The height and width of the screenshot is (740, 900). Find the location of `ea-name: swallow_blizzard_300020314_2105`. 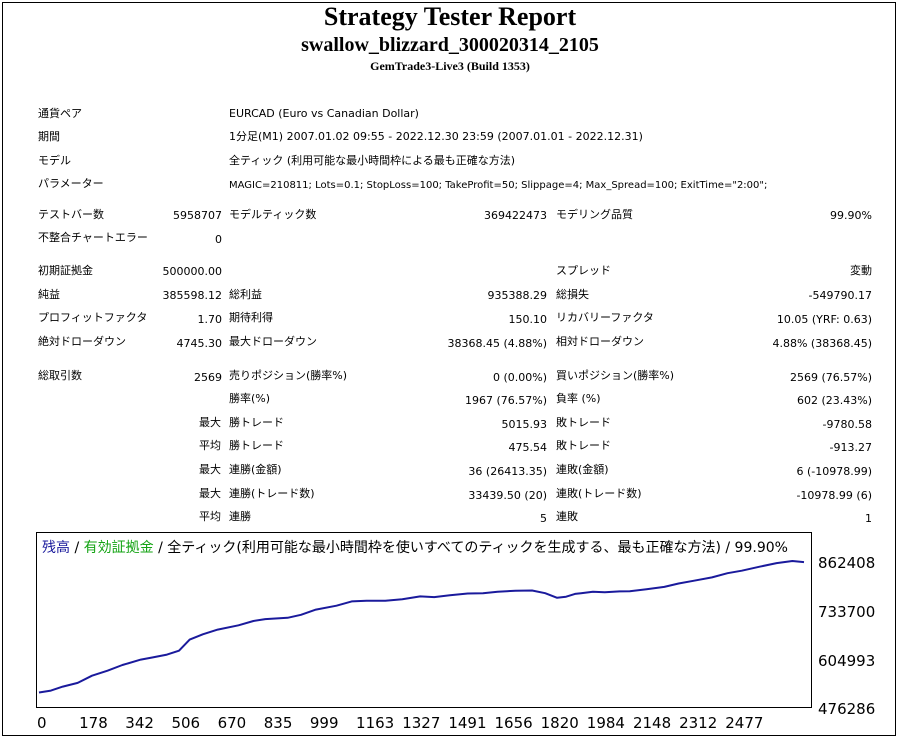

ea-name: swallow_blizzard_300020314_2105 is located at coordinates (450, 45).